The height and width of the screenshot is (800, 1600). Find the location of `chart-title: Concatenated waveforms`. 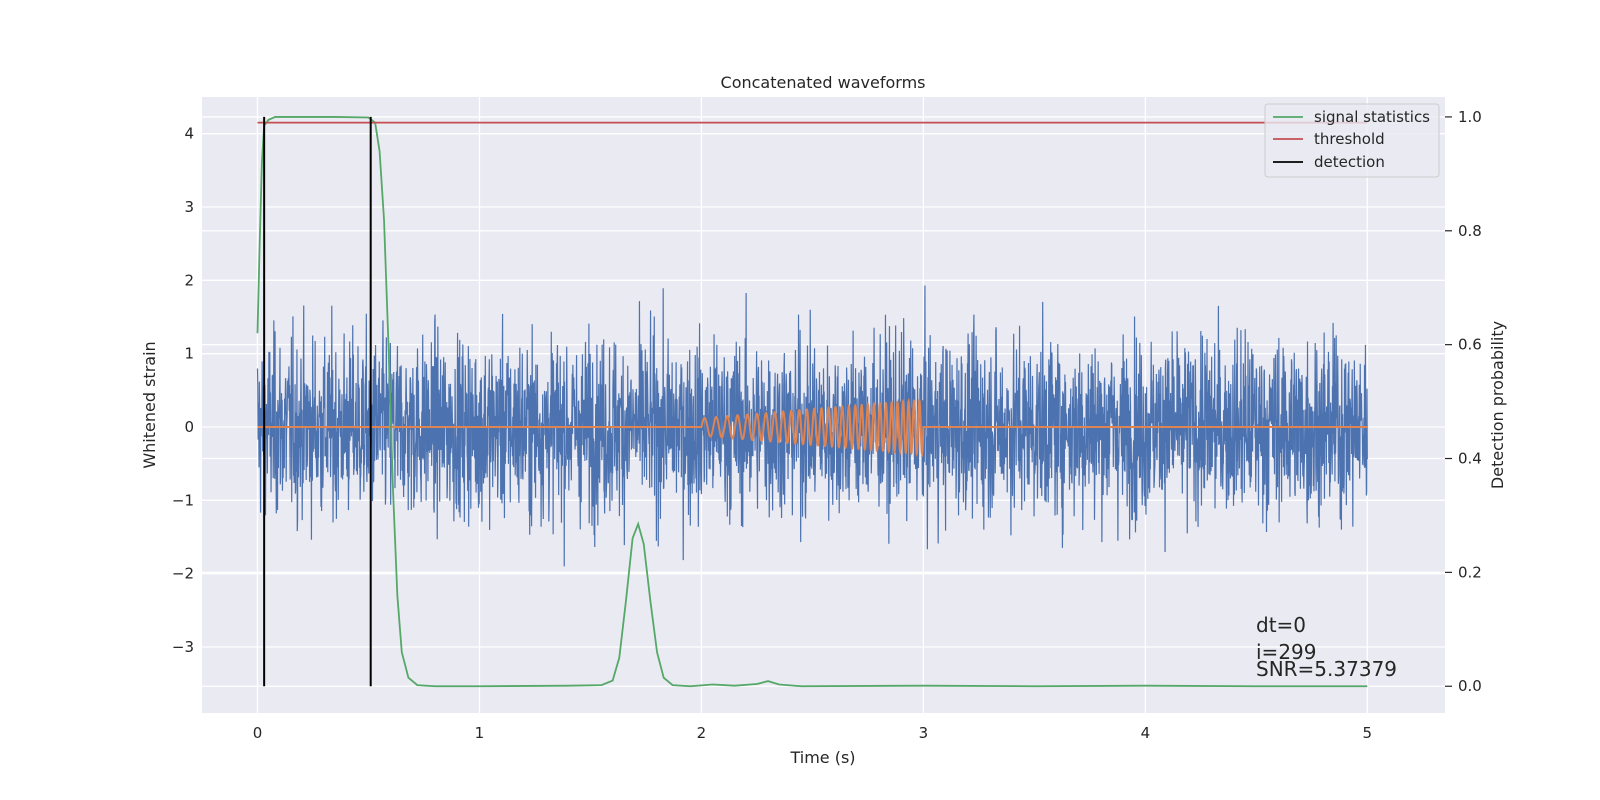

chart-title: Concatenated waveforms is located at coordinates (823, 82).